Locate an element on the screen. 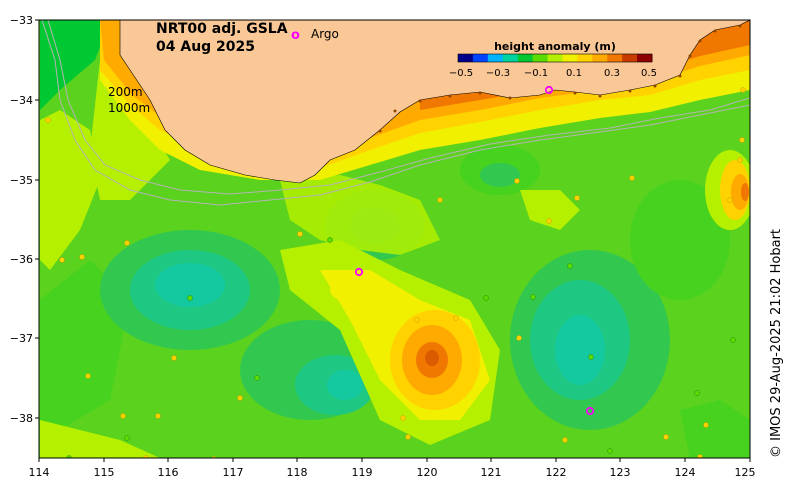 The image size is (791, 492). colorbar-tick-label: −0.1 is located at coordinates (536, 73).